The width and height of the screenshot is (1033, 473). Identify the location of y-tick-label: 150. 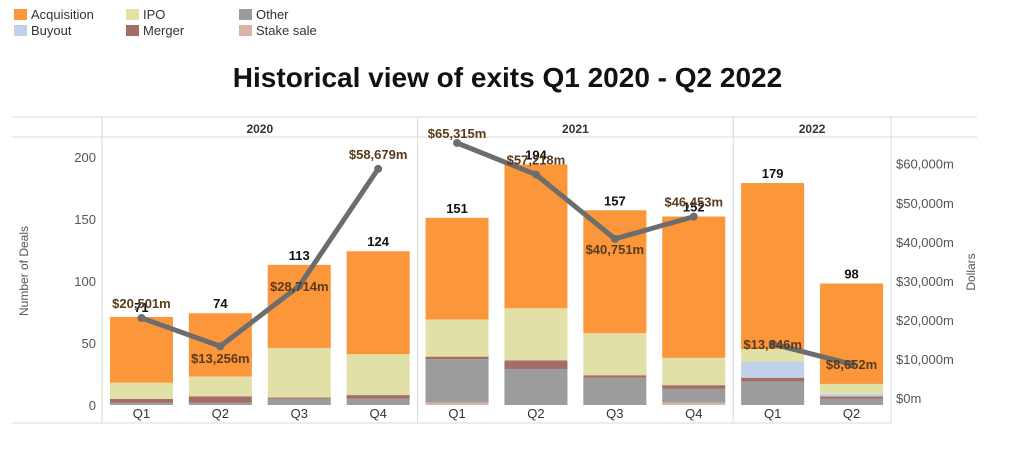
(85, 219).